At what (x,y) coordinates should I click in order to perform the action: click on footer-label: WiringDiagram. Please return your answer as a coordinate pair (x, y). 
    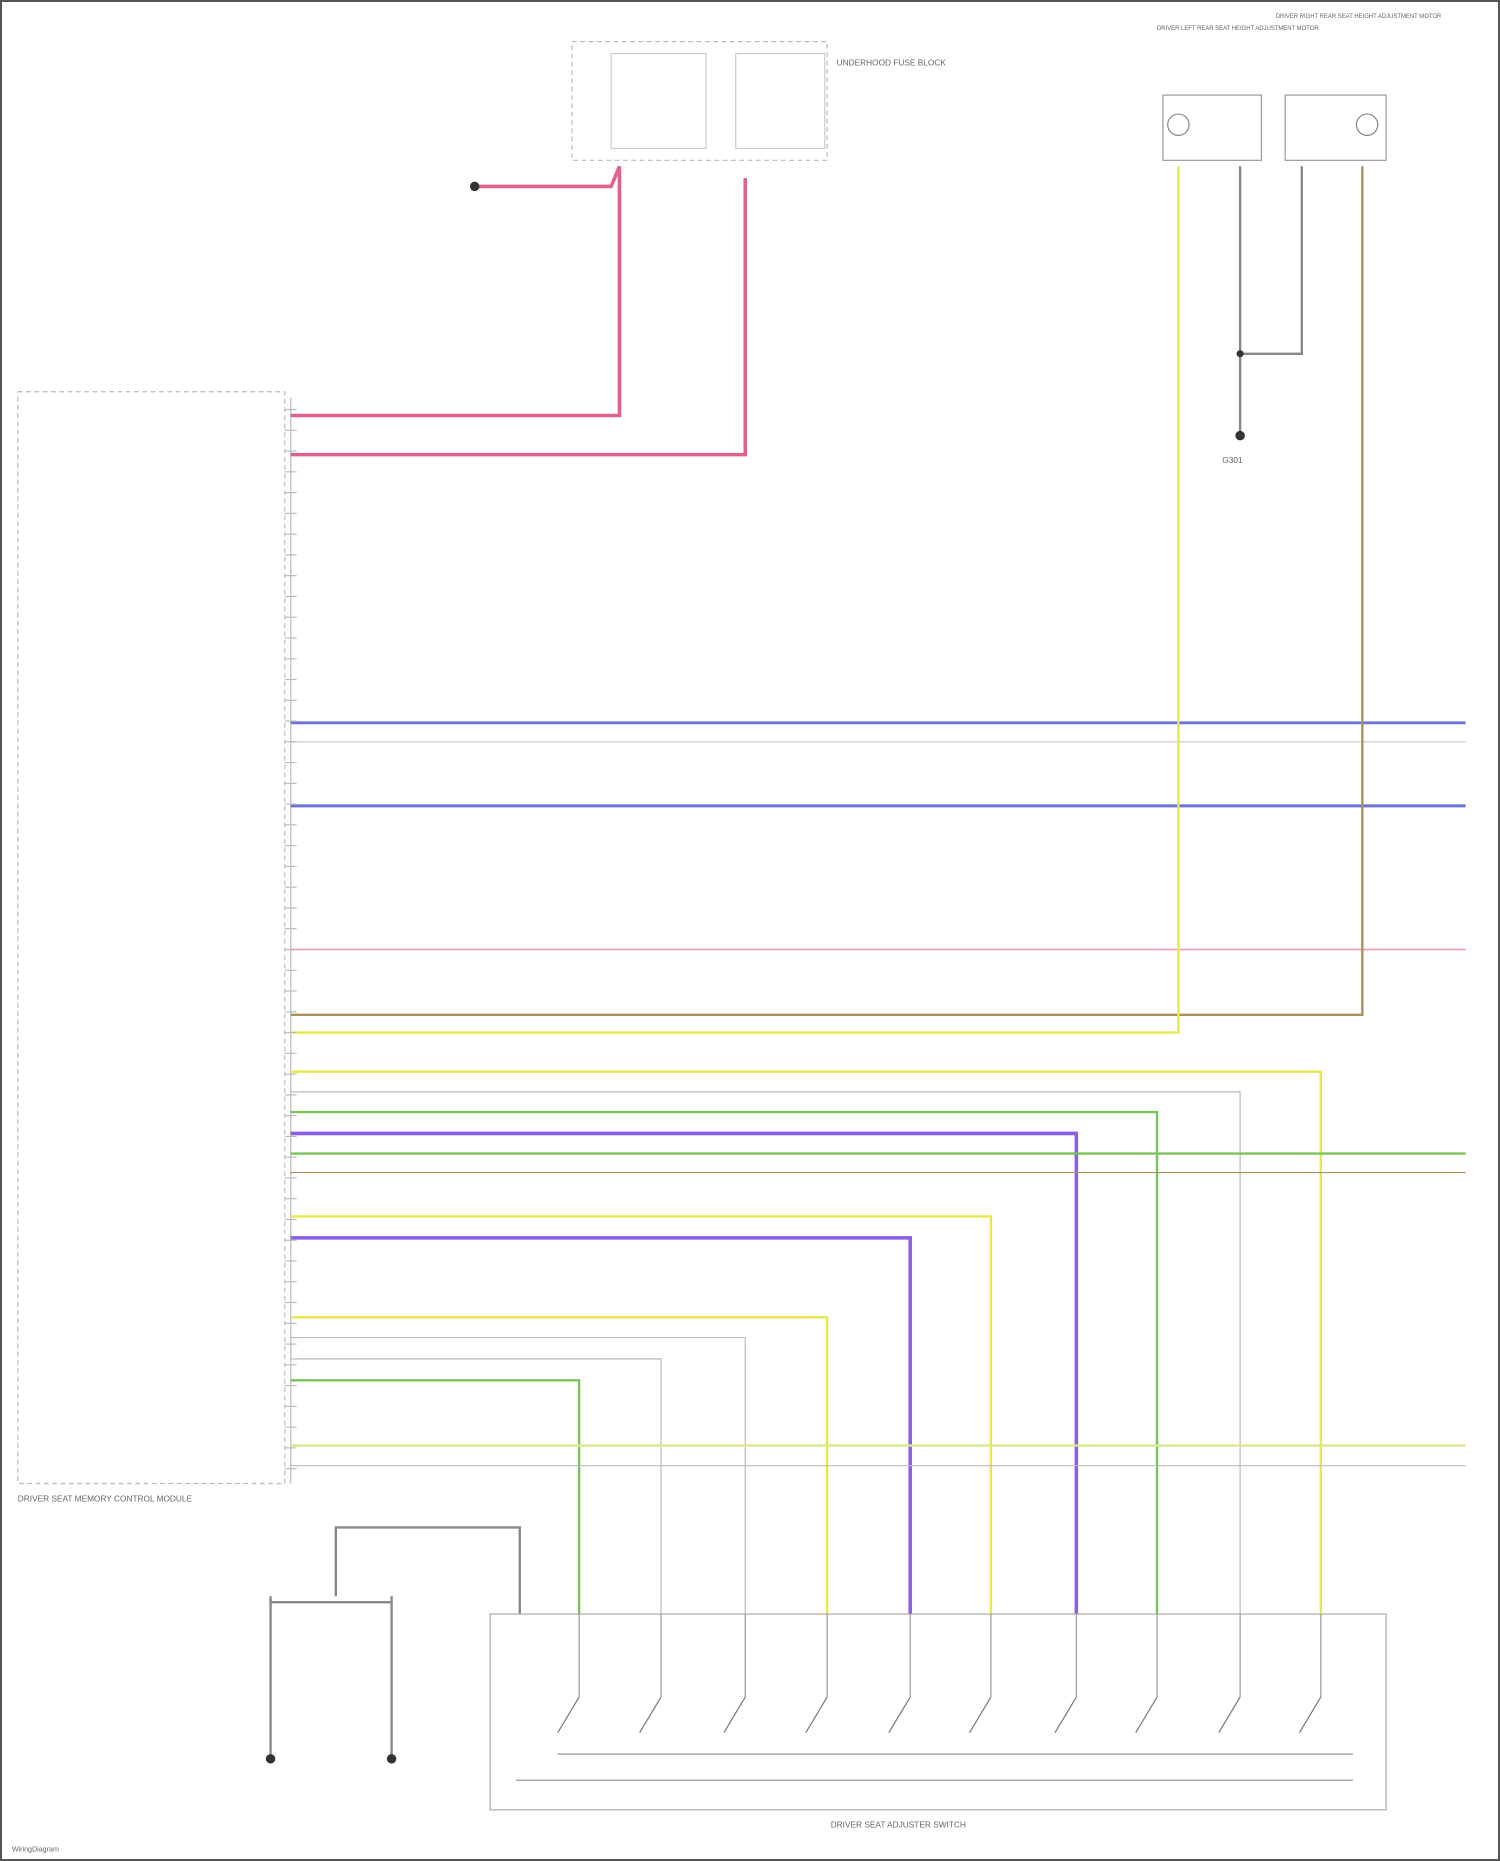
    Looking at the image, I should click on (35, 1849).